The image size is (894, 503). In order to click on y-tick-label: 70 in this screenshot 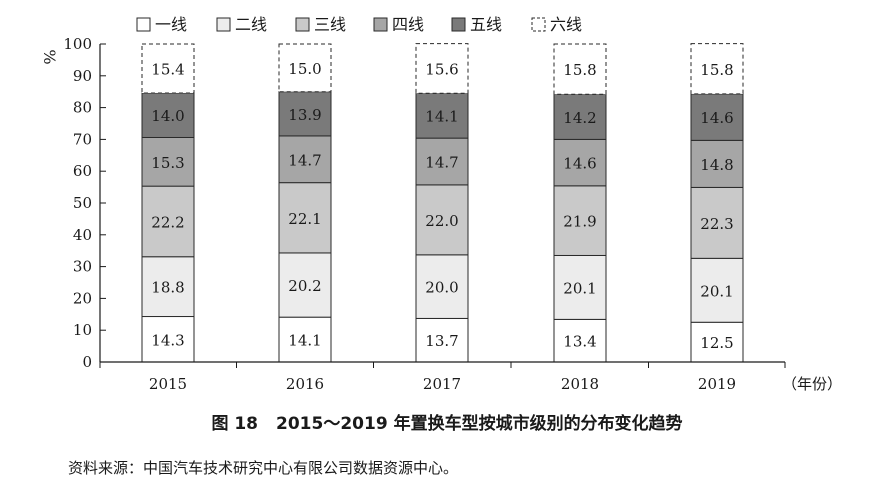, I will do `click(82, 139)`.